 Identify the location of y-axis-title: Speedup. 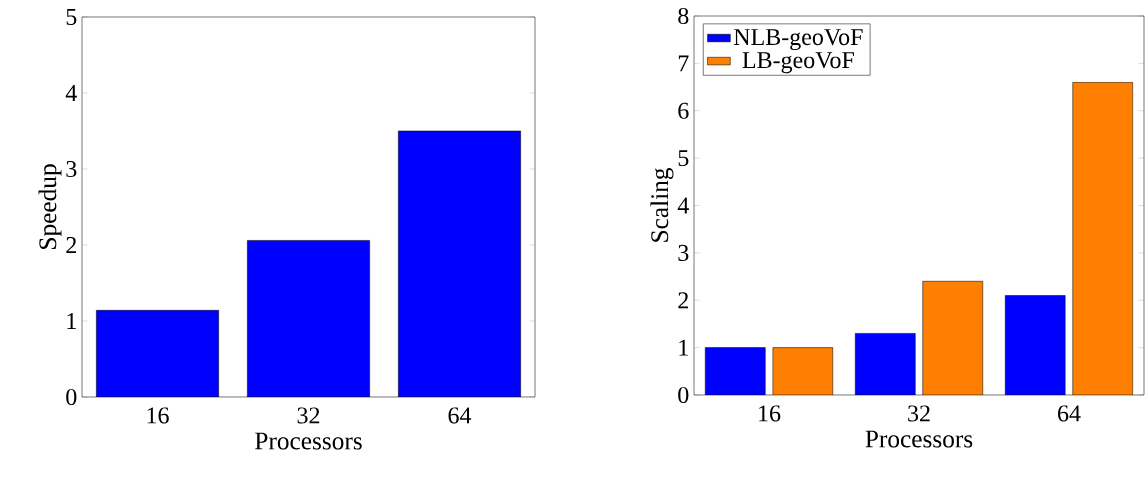
(50, 206).